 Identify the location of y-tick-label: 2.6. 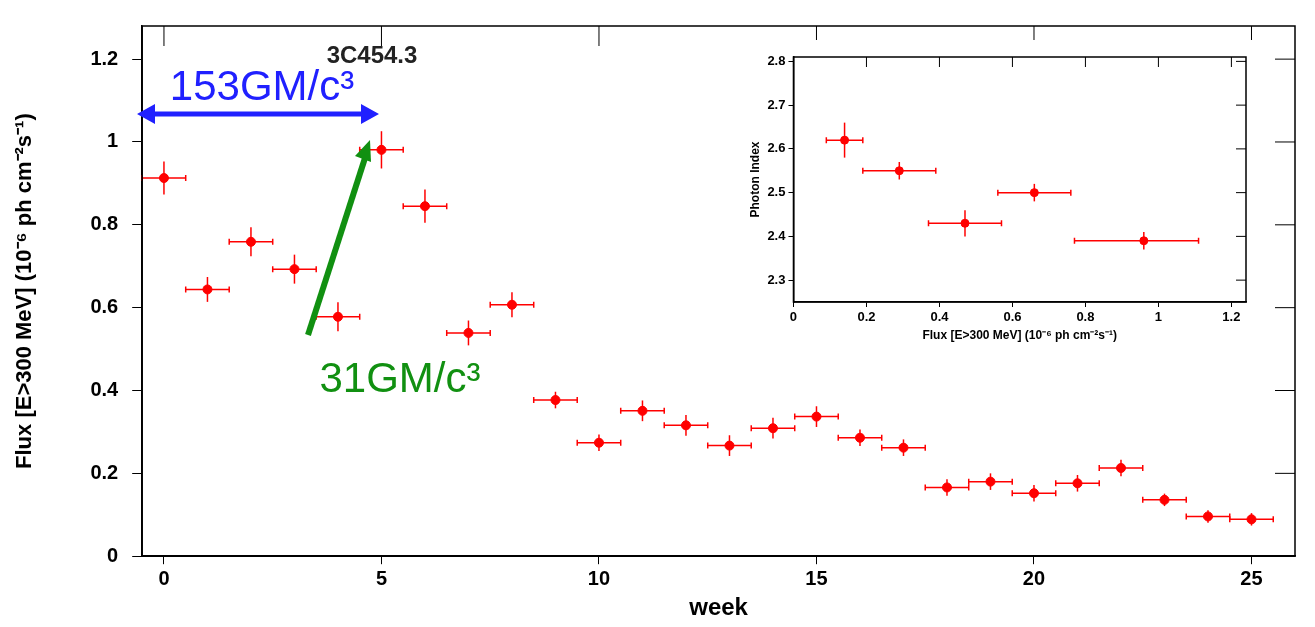
(776, 148).